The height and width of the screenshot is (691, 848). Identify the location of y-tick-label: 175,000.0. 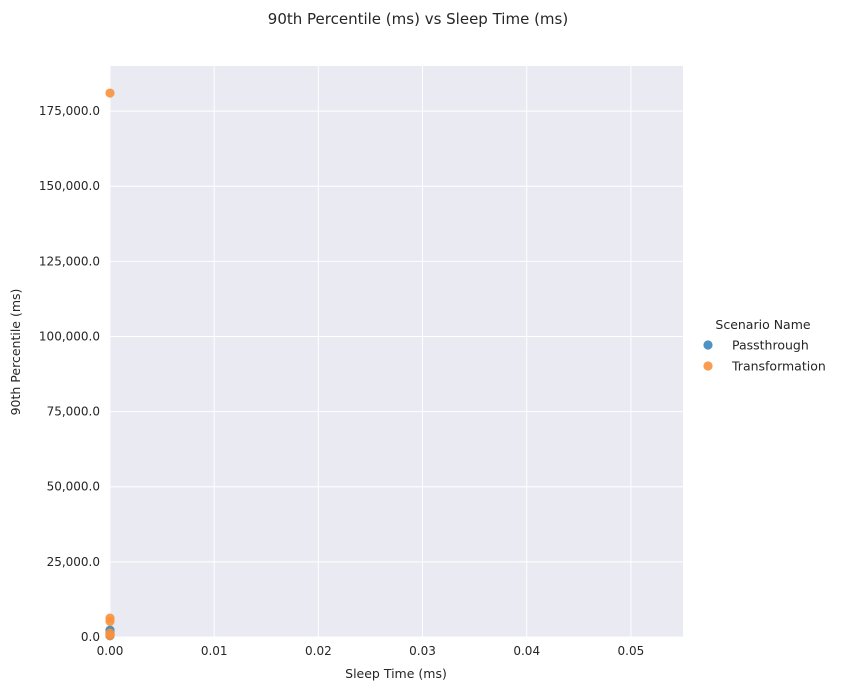
(69, 111).